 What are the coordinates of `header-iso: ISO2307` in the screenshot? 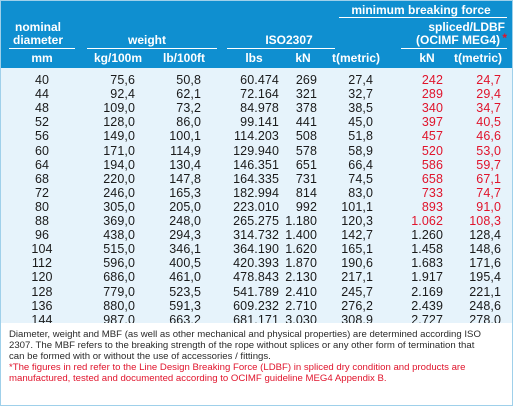 It's located at (289, 40).